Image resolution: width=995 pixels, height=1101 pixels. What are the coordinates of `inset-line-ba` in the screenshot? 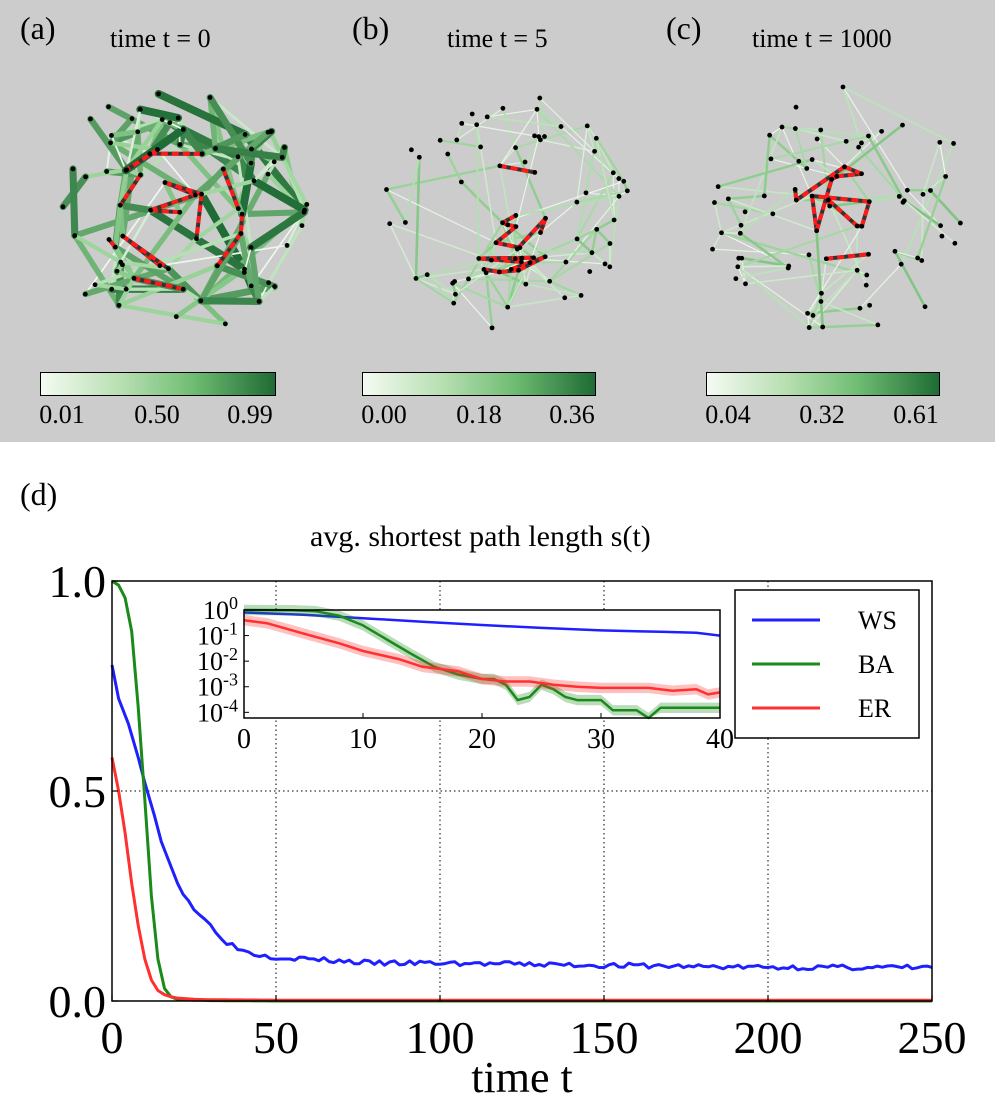 It's located at (481, 664).